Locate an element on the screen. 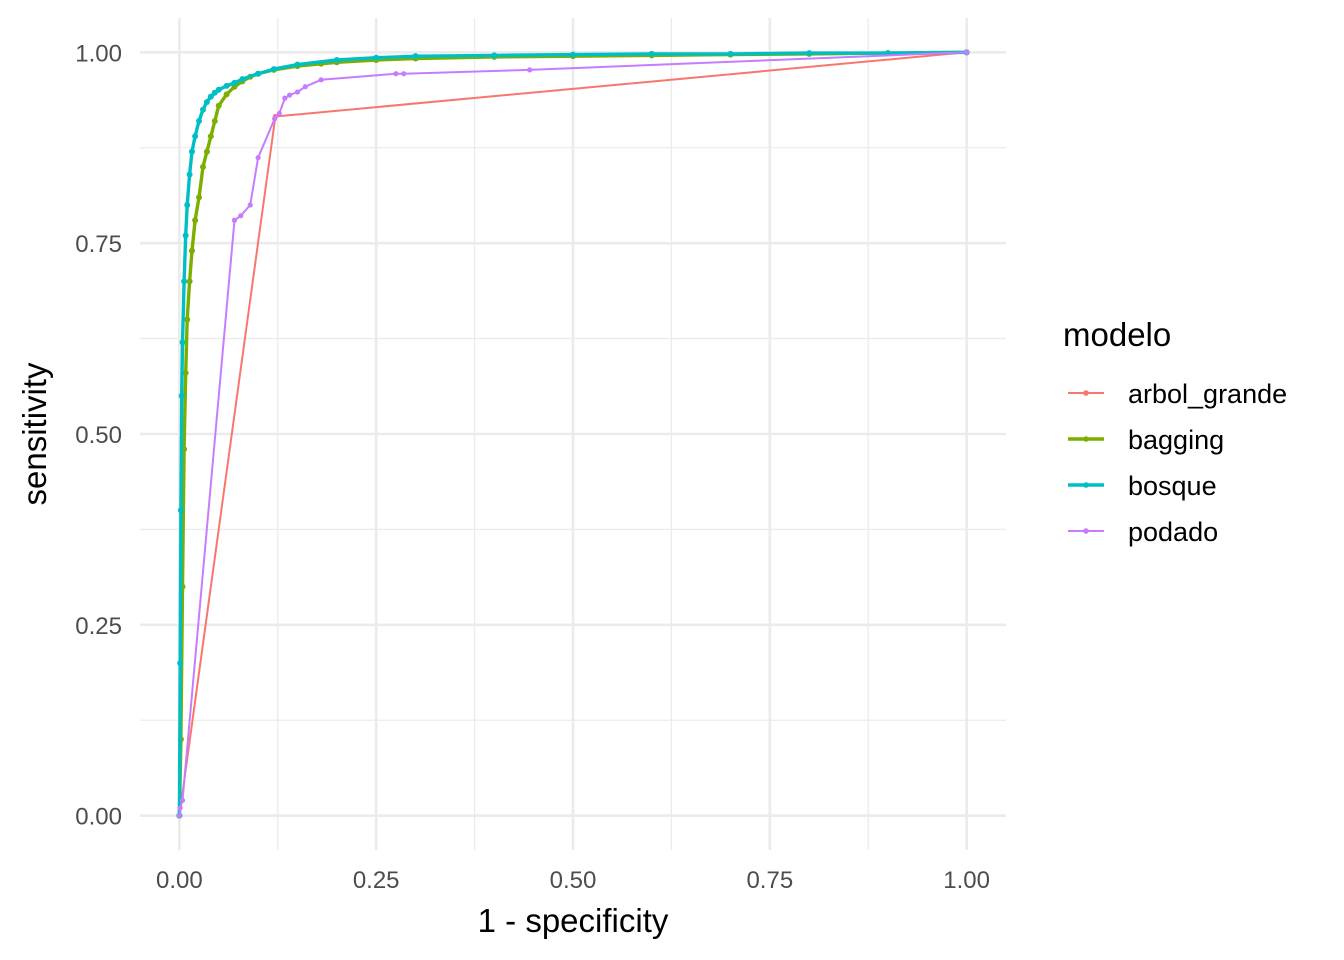  legend-item-arbol_grande: arbol_grande is located at coordinates (1177, 394).